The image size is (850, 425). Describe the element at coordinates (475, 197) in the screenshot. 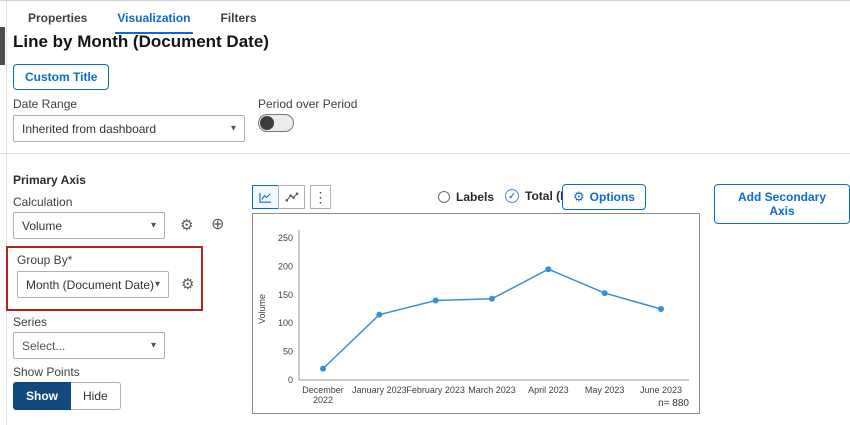

I see `labels-option-label: Labels` at that location.